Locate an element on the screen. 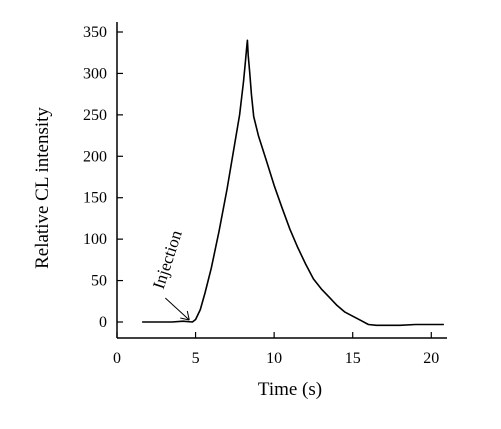 This screenshot has width=501, height=429. x-tick-label: 5 is located at coordinates (196, 358).